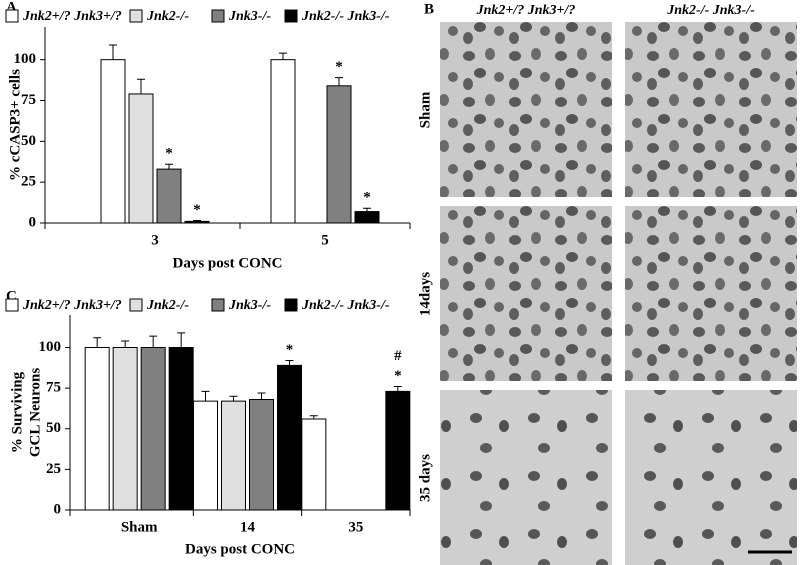 The image size is (800, 565). I want to click on x-tick-label: 5, so click(325, 240).